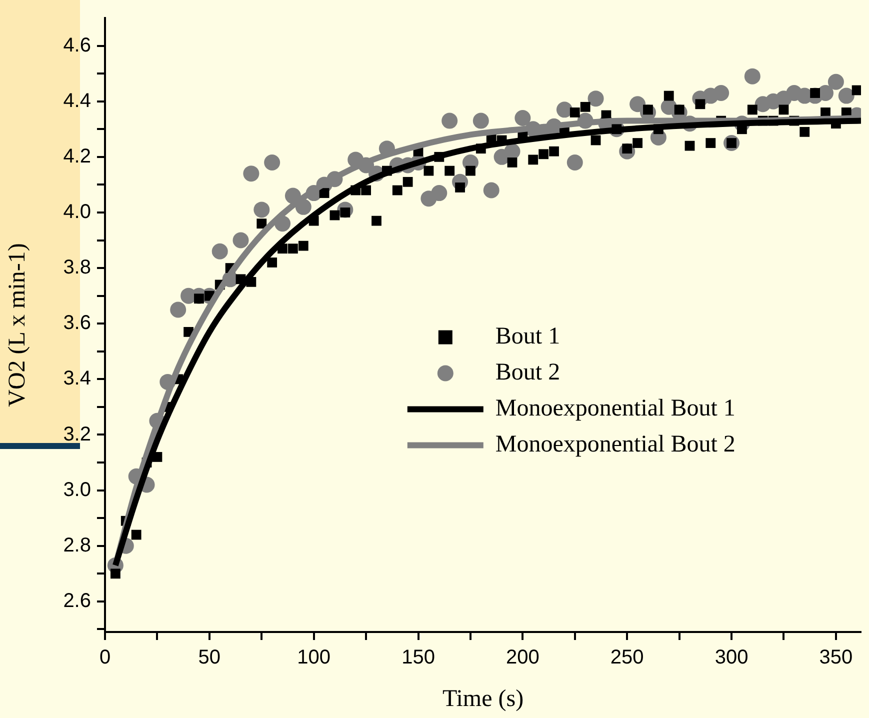 The height and width of the screenshot is (718, 869). What do you see at coordinates (77, 267) in the screenshot?
I see `y-tick-label: 3.8` at bounding box center [77, 267].